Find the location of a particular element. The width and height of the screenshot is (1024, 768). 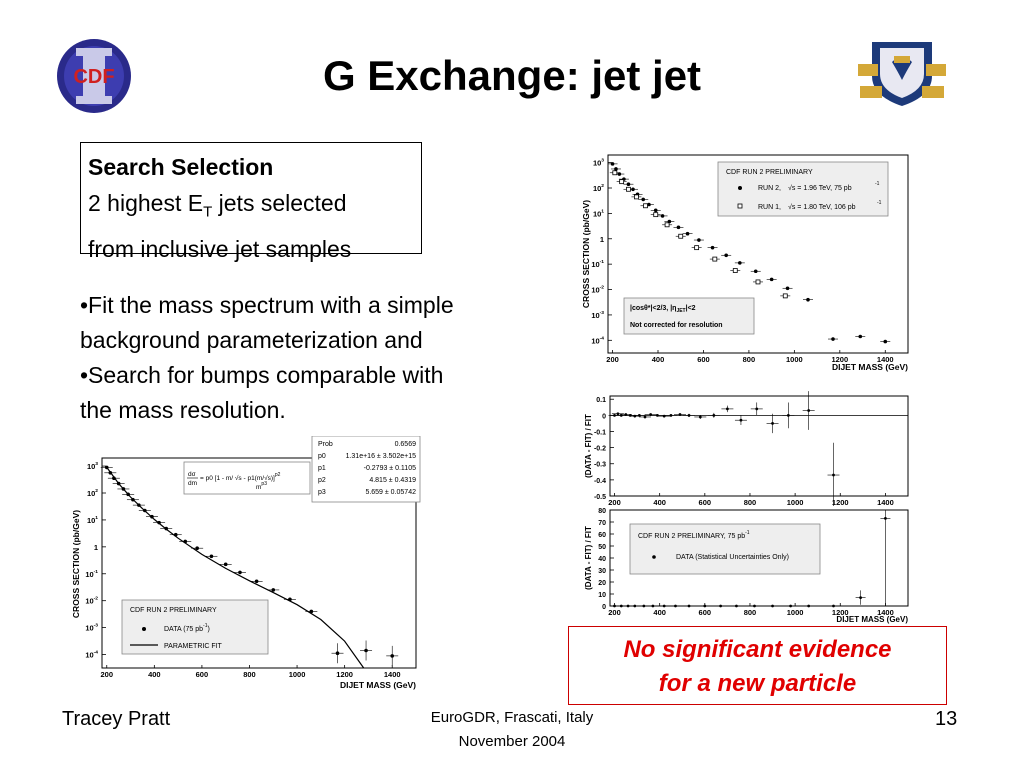

legend-run1: RUN 1, is located at coordinates (769, 207).